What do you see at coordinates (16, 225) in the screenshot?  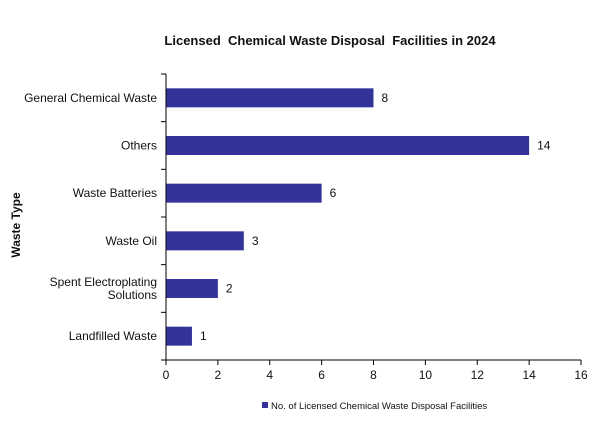 I see `y-axis-label: Waste Type` at bounding box center [16, 225].